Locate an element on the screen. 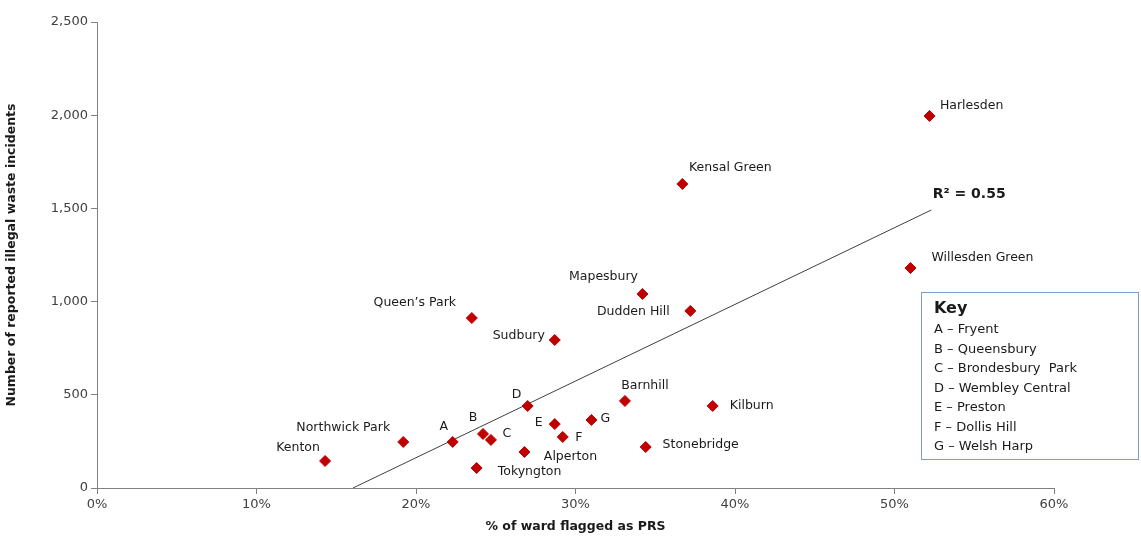 The image size is (1141, 538). annotation: Tokyngton is located at coordinates (529, 471).